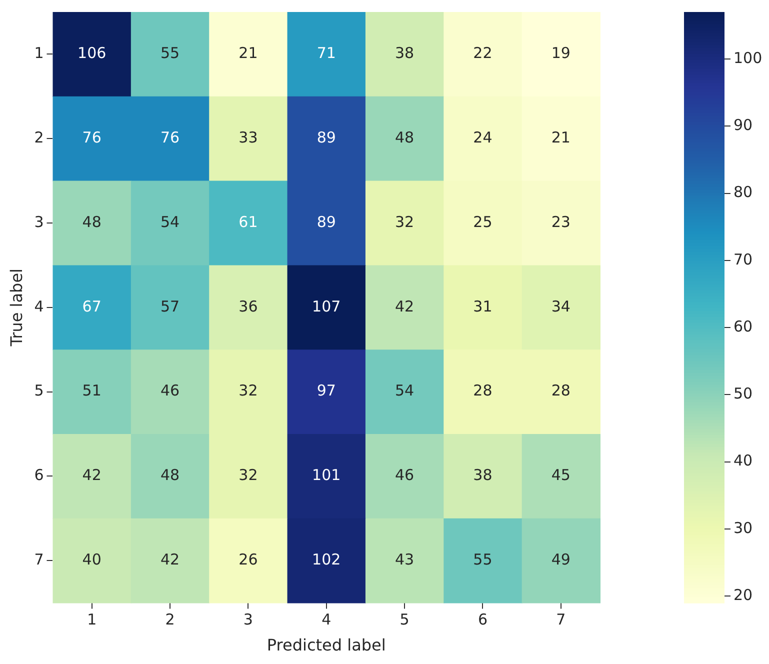 Image resolution: width=769 pixels, height=664 pixels. Describe the element at coordinates (560, 53) in the screenshot. I see `data-label: 19` at that location.